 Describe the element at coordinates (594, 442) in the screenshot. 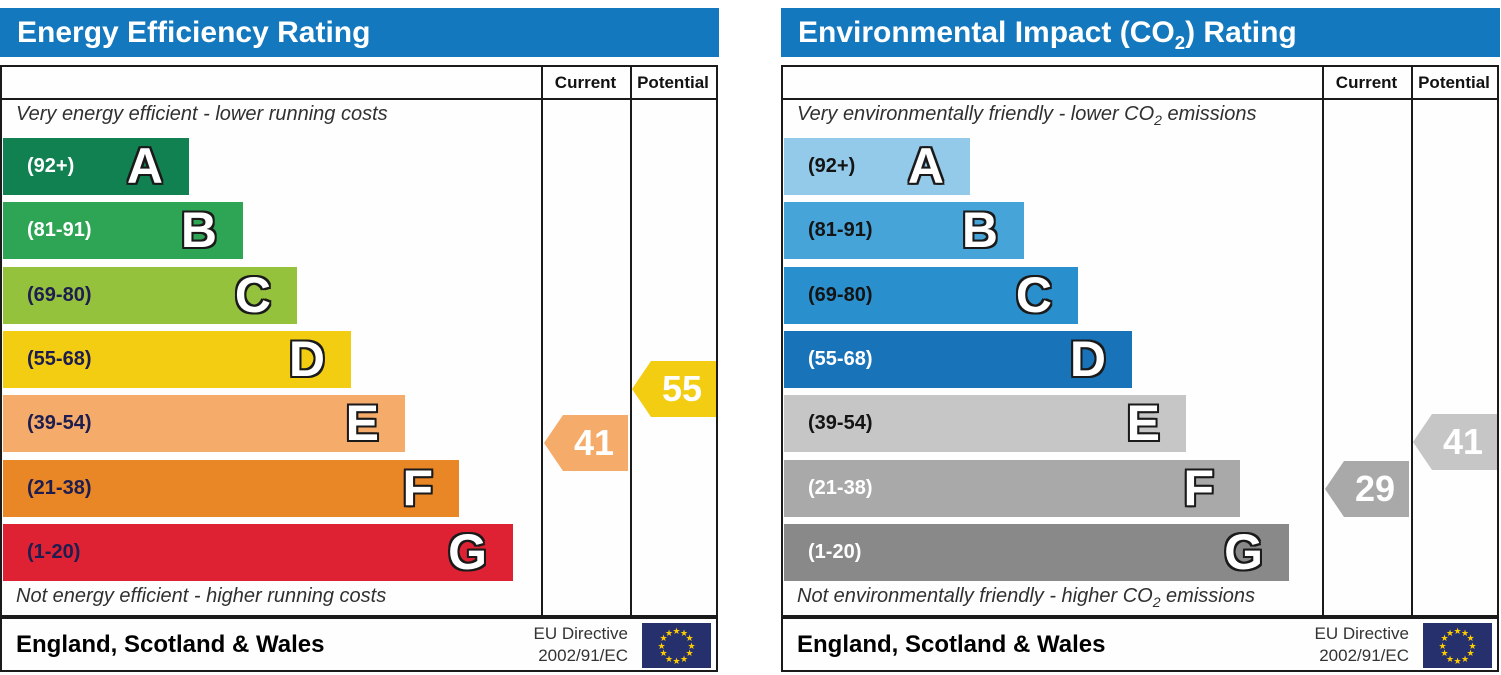

I see `current-rating-value: 41` at that location.